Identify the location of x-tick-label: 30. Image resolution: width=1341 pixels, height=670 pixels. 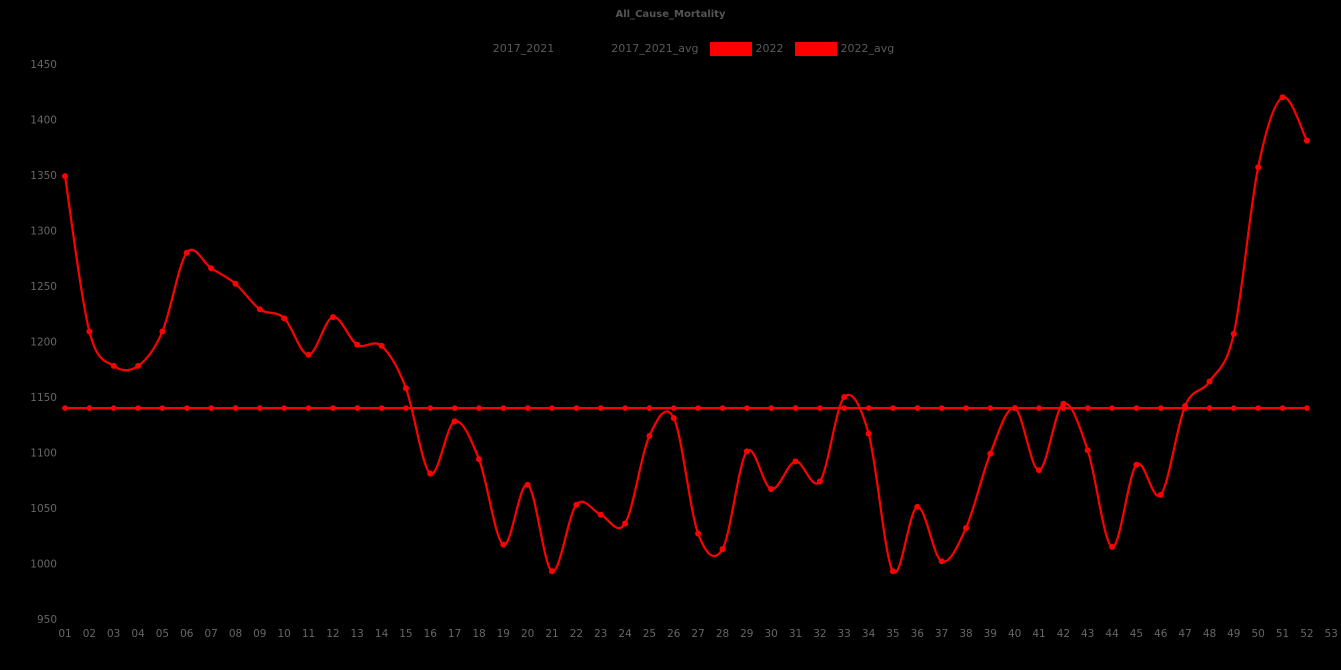
(771, 634).